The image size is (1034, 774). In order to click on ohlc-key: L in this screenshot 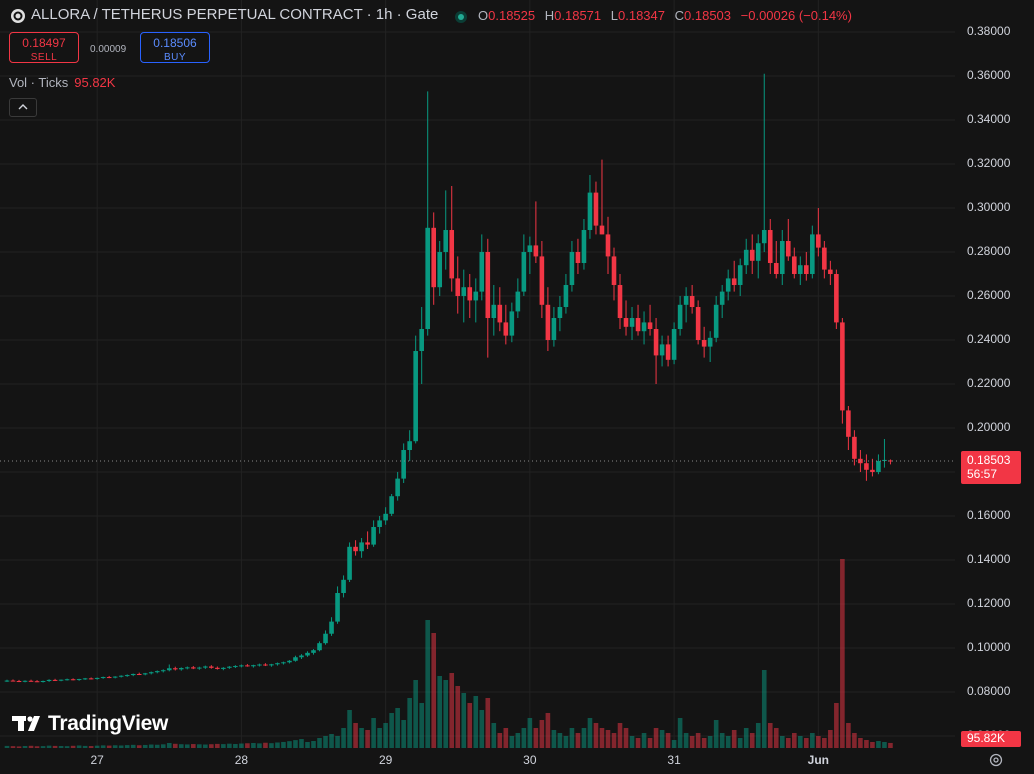, I will do `click(614, 15)`.